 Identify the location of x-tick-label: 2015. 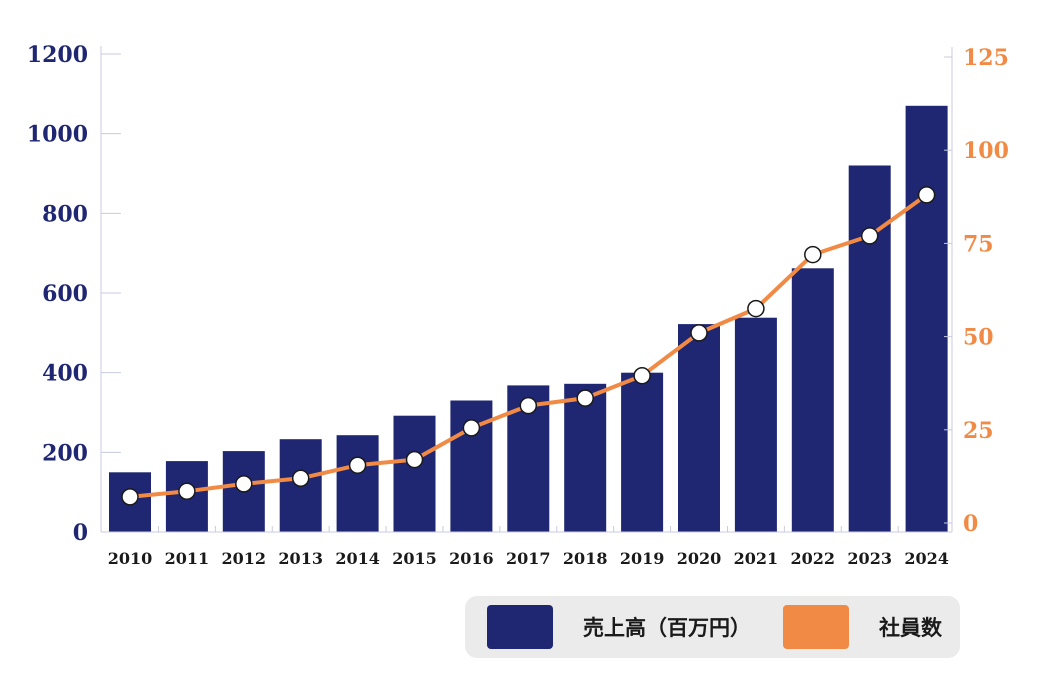
(414, 558).